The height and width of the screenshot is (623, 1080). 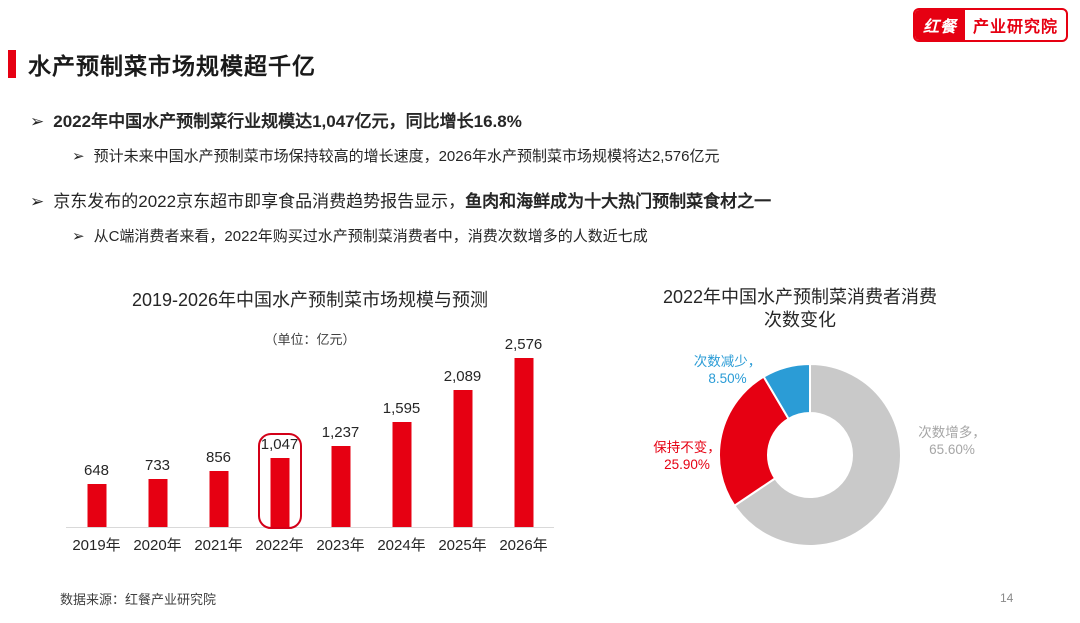 I want to click on donut-slice-次数增多, so click(x=817, y=454).